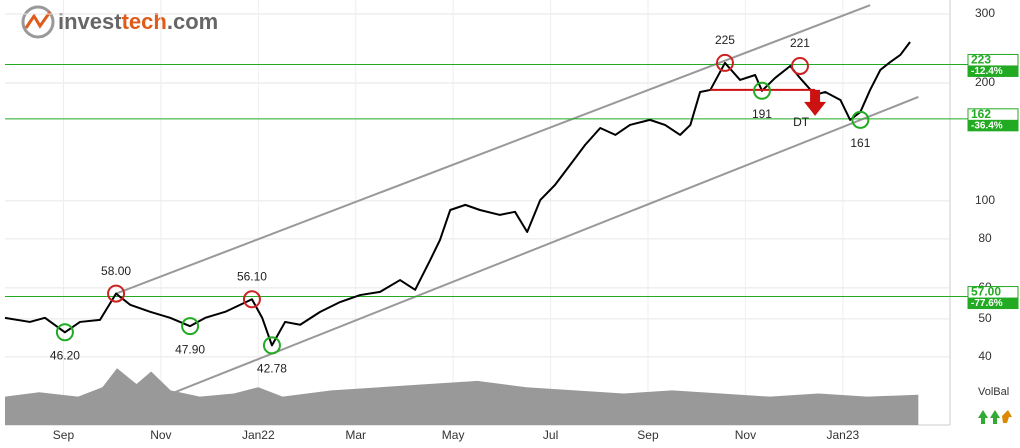  What do you see at coordinates (192, 21) in the screenshot?
I see `logo-part: .com` at bounding box center [192, 21].